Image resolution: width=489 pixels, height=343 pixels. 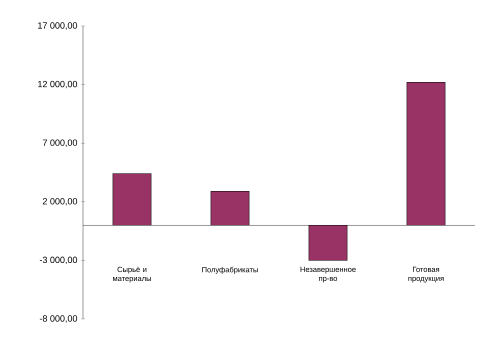 I want to click on y-tick-label: 12 000,00, so click(x=58, y=84).